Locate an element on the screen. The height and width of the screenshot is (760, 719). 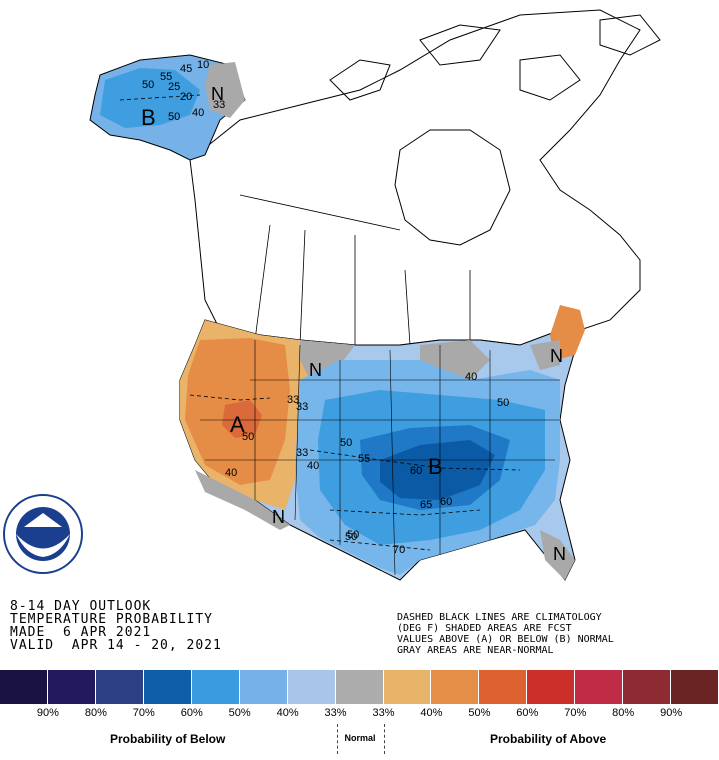
above-label: Probability of Above is located at coordinates (548, 739).